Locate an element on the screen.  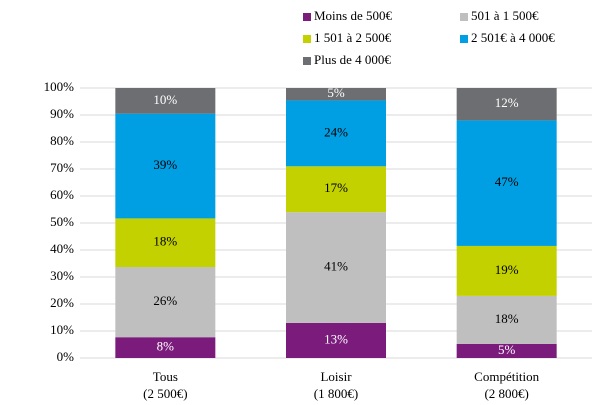
data-label: 39% is located at coordinates (165, 164).